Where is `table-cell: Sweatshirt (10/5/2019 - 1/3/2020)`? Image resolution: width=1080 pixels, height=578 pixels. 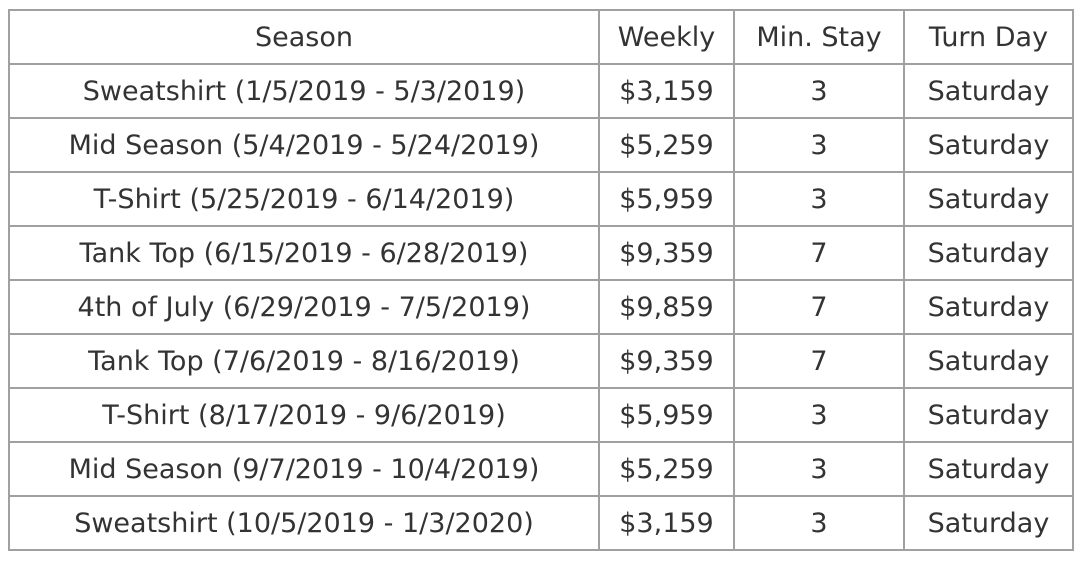
table-cell: Sweatshirt (10/5/2019 - 1/3/2020) is located at coordinates (304, 523).